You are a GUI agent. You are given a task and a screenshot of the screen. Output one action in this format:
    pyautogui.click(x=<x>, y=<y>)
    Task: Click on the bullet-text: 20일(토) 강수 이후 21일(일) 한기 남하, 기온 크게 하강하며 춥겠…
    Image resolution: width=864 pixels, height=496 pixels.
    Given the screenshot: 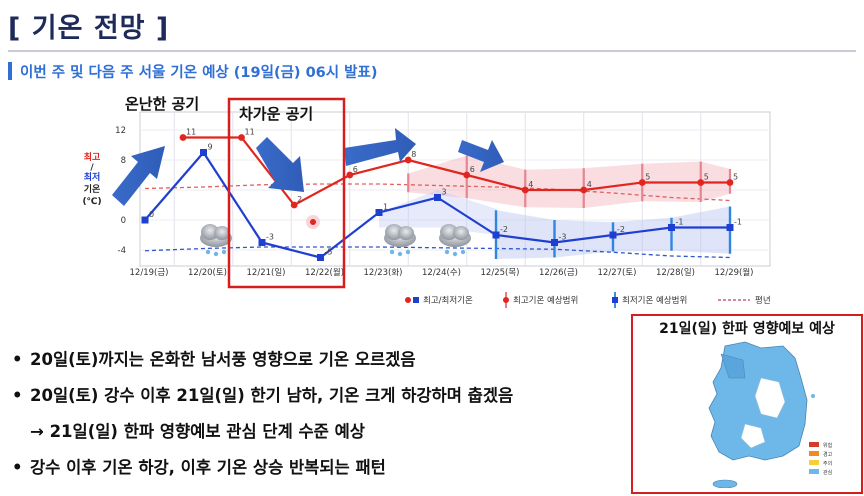 What is the action you would take?
    pyautogui.click(x=272, y=395)
    